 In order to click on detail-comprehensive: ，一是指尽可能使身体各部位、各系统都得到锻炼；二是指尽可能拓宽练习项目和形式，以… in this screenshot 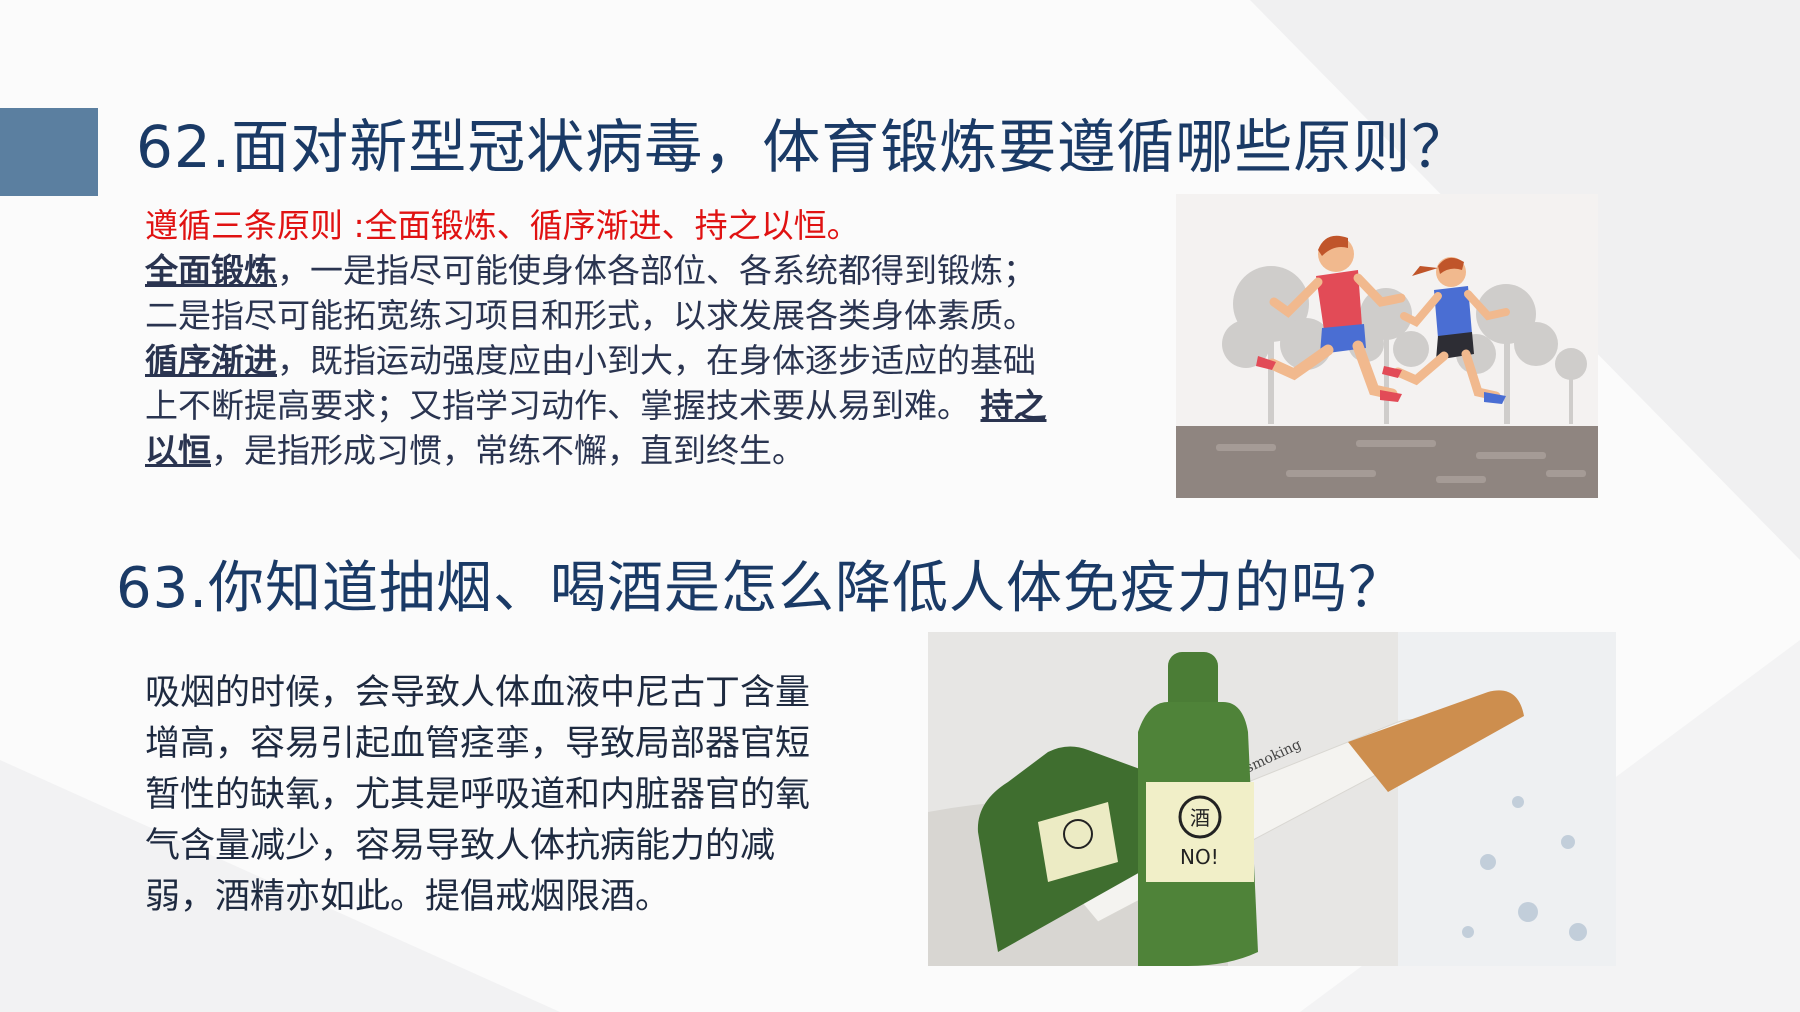, I will do `click(590, 293)`.